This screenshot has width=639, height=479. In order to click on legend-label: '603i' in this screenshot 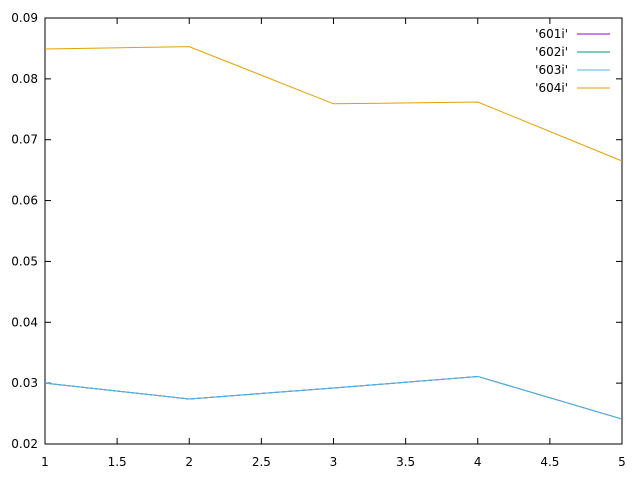, I will do `click(551, 70)`.